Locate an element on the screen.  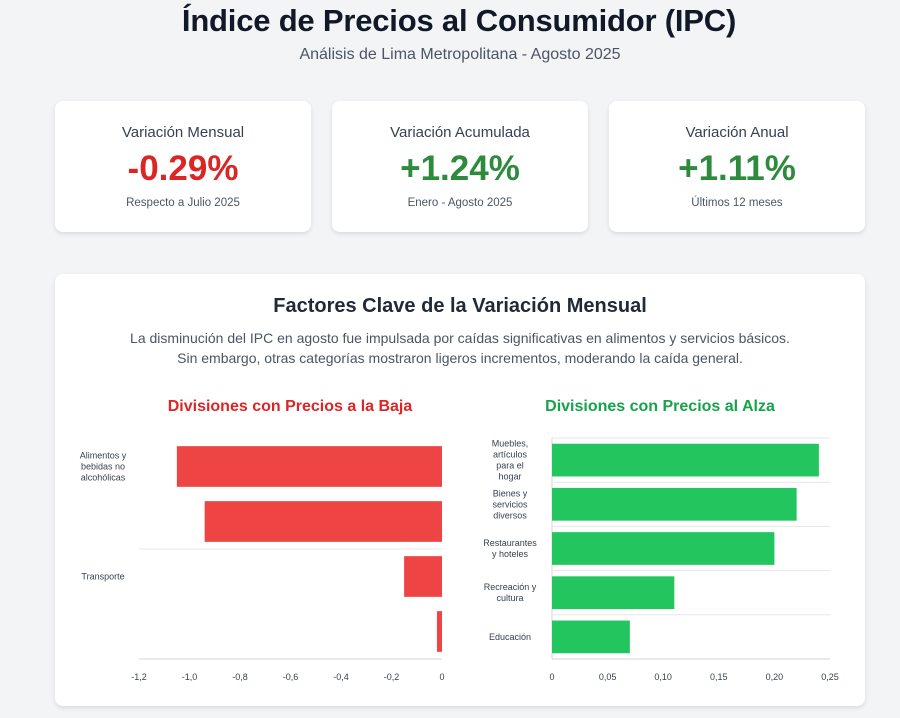
x-tick-label: 0,05 is located at coordinates (608, 677).